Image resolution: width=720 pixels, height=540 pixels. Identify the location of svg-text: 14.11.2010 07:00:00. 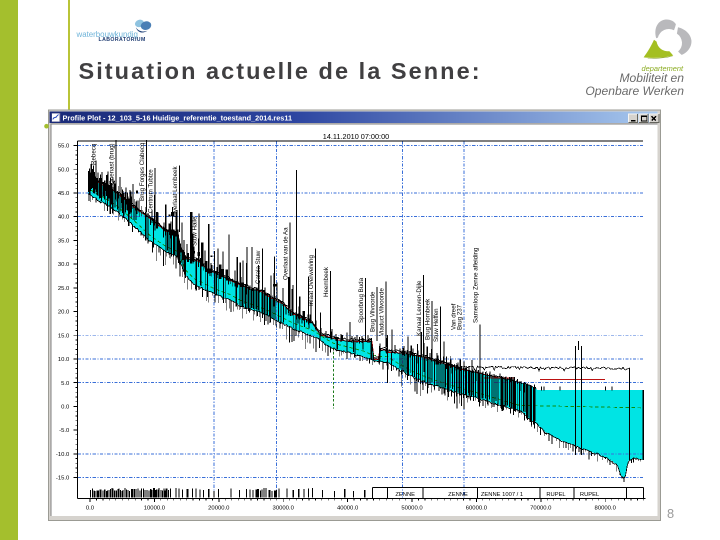
(356, 136).